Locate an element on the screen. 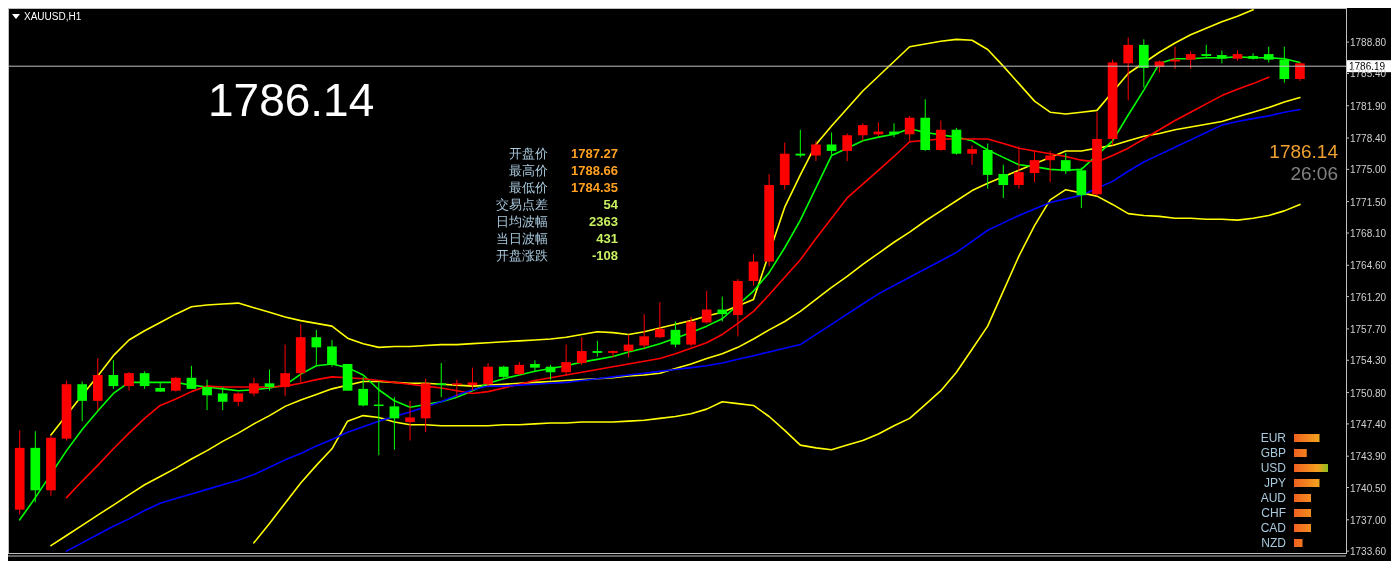 The height and width of the screenshot is (569, 1399). y-tick-label: 1764.60 is located at coordinates (1368, 266).